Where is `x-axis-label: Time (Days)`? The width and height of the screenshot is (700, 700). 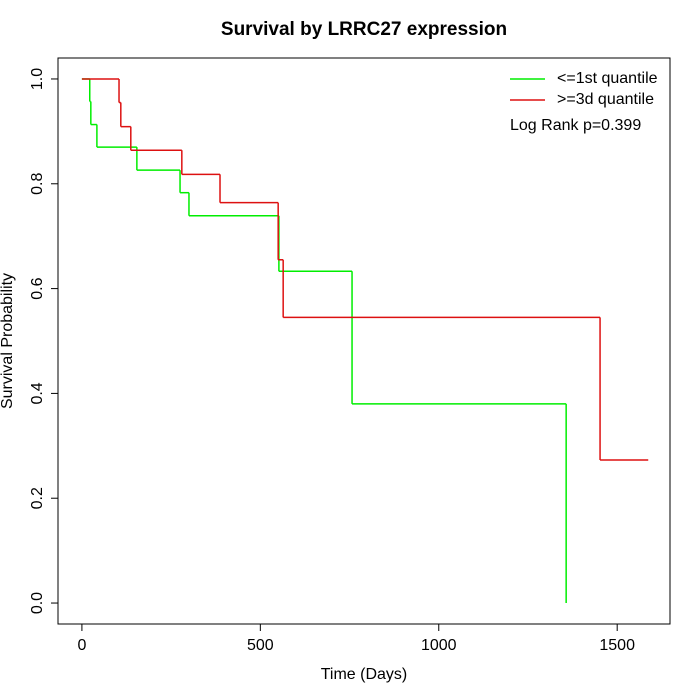
x-axis-label: Time (Days) is located at coordinates (364, 674).